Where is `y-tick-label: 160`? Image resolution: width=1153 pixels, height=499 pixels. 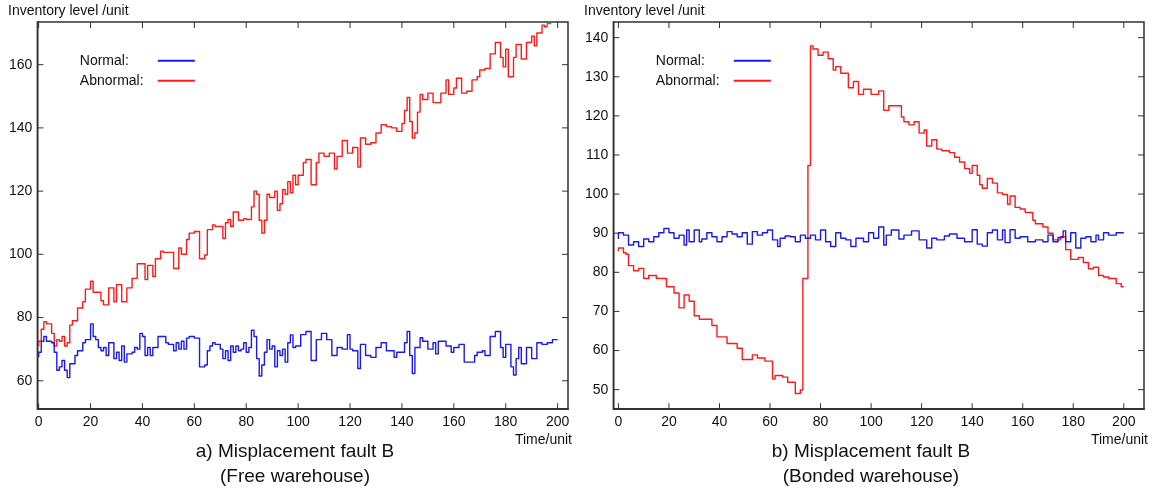
y-tick-label: 160 is located at coordinates (21, 63).